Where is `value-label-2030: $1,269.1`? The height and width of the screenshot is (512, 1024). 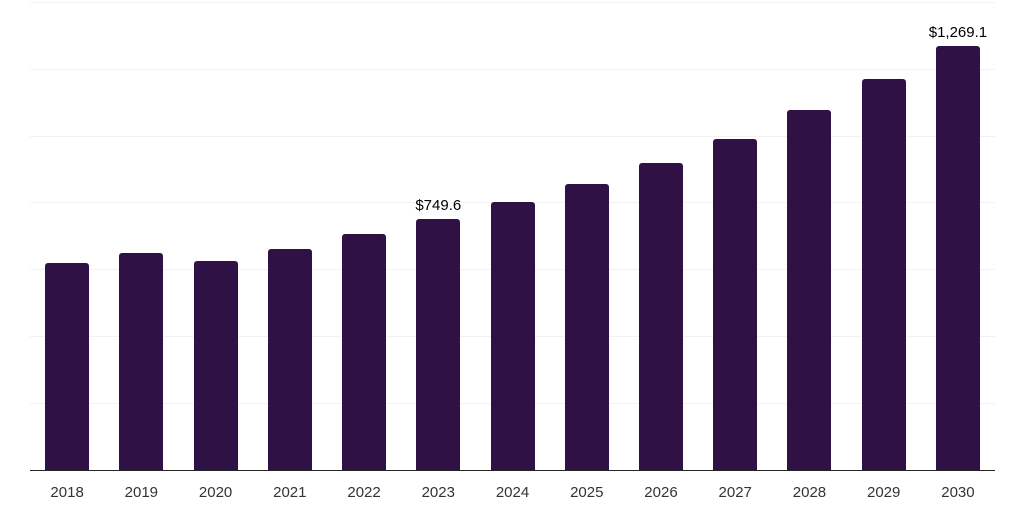 value-label-2030: $1,269.1 is located at coordinates (958, 32).